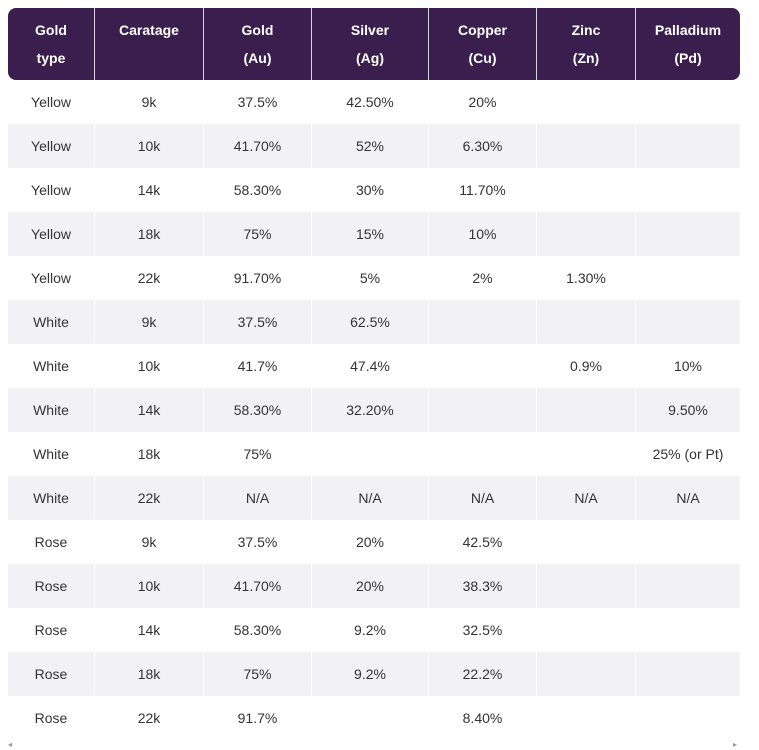 The width and height of the screenshot is (759, 750). Describe the element at coordinates (374, 278) in the screenshot. I see `table-row: Yellow 22k 91.70% 5% 2% 1.30%` at that location.